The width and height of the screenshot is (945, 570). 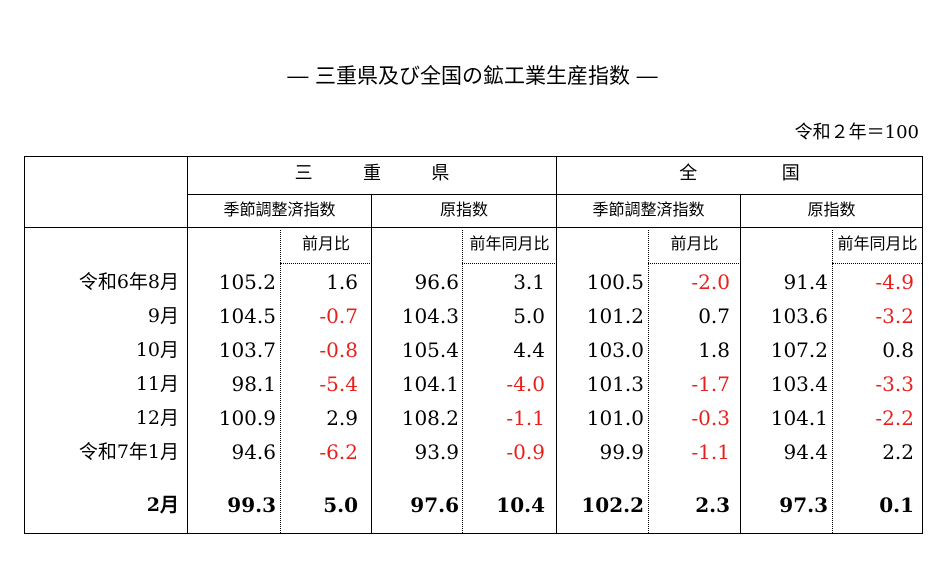 What do you see at coordinates (615, 316) in the screenshot?
I see `table-cell: 101.2` at bounding box center [615, 316].